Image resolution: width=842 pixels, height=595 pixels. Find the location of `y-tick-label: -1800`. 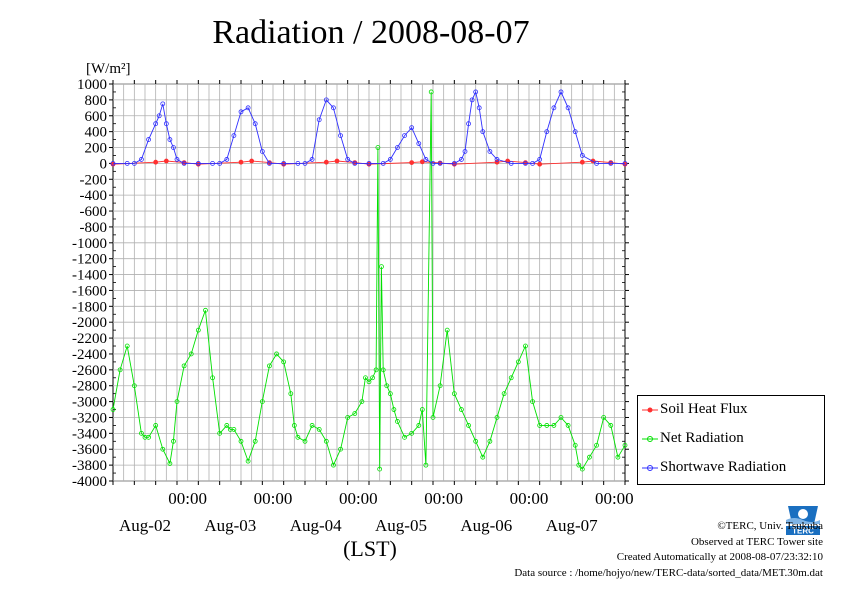

y-tick-label: -1800 is located at coordinates (89, 307).